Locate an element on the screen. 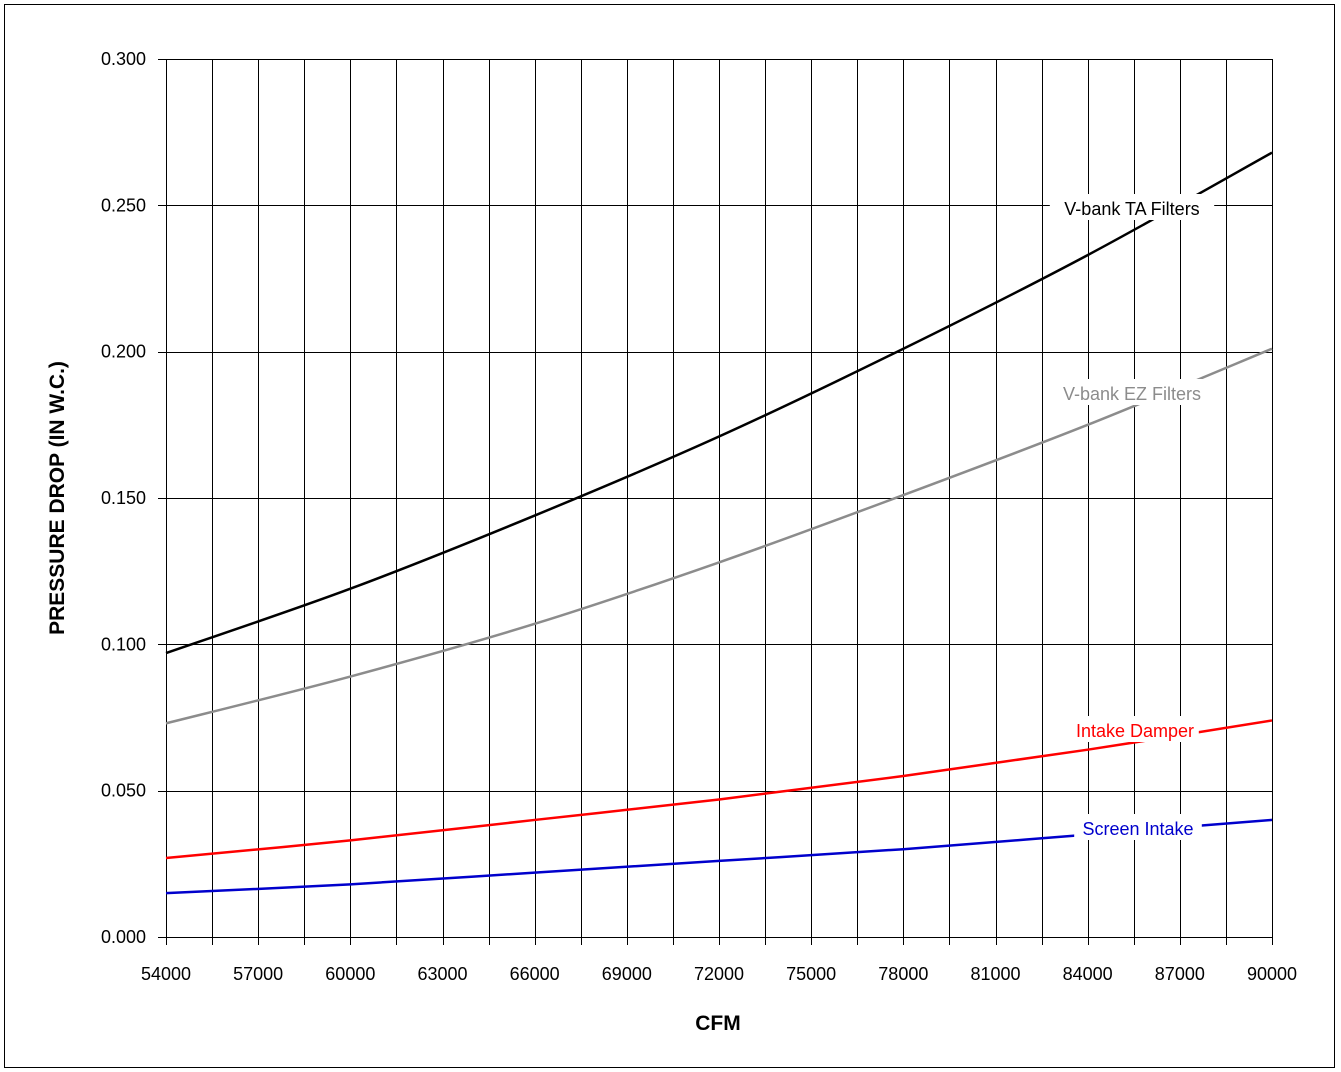 This screenshot has height=1072, width=1341. series-label-v-bank-ta-filters: V-bank TA Filters is located at coordinates (1131, 209).